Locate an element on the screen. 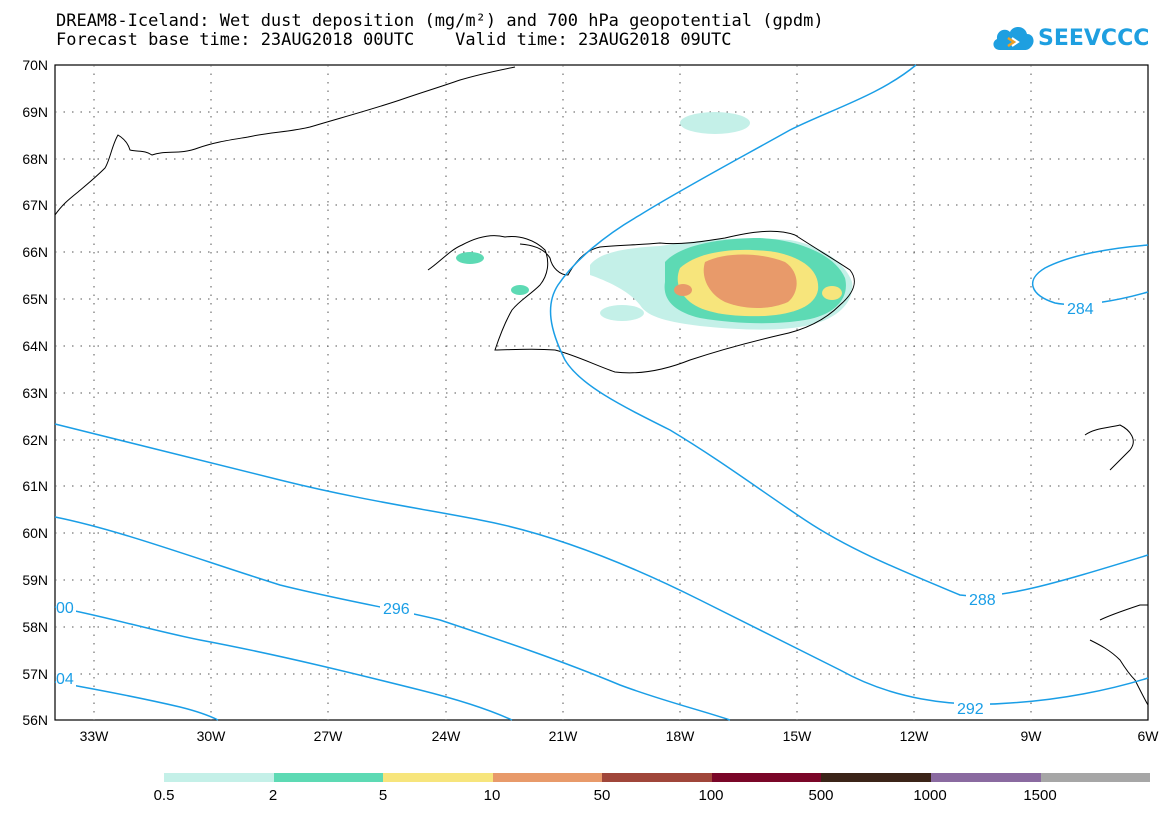  dust-patch-orange is located at coordinates (750, 281).